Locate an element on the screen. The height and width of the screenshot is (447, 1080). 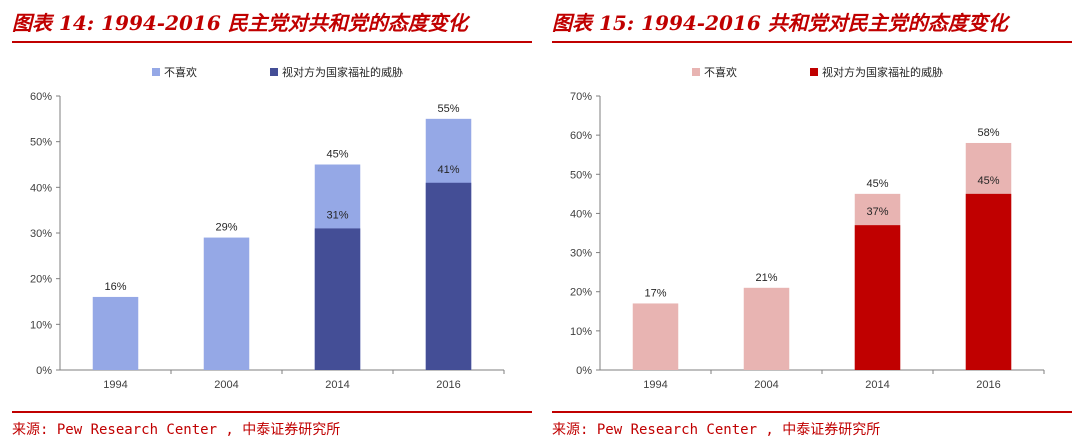
data-label-dislike: 55% is located at coordinates (448, 109).